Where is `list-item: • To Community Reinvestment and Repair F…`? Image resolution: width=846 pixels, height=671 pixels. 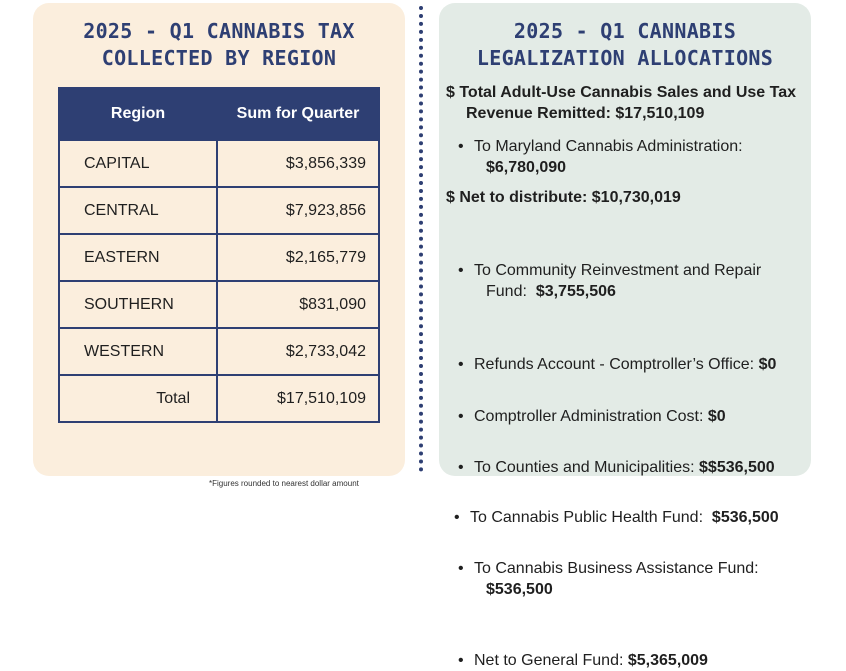
list-item: • To Community Reinvestment and Repair F… is located at coordinates (610, 281).